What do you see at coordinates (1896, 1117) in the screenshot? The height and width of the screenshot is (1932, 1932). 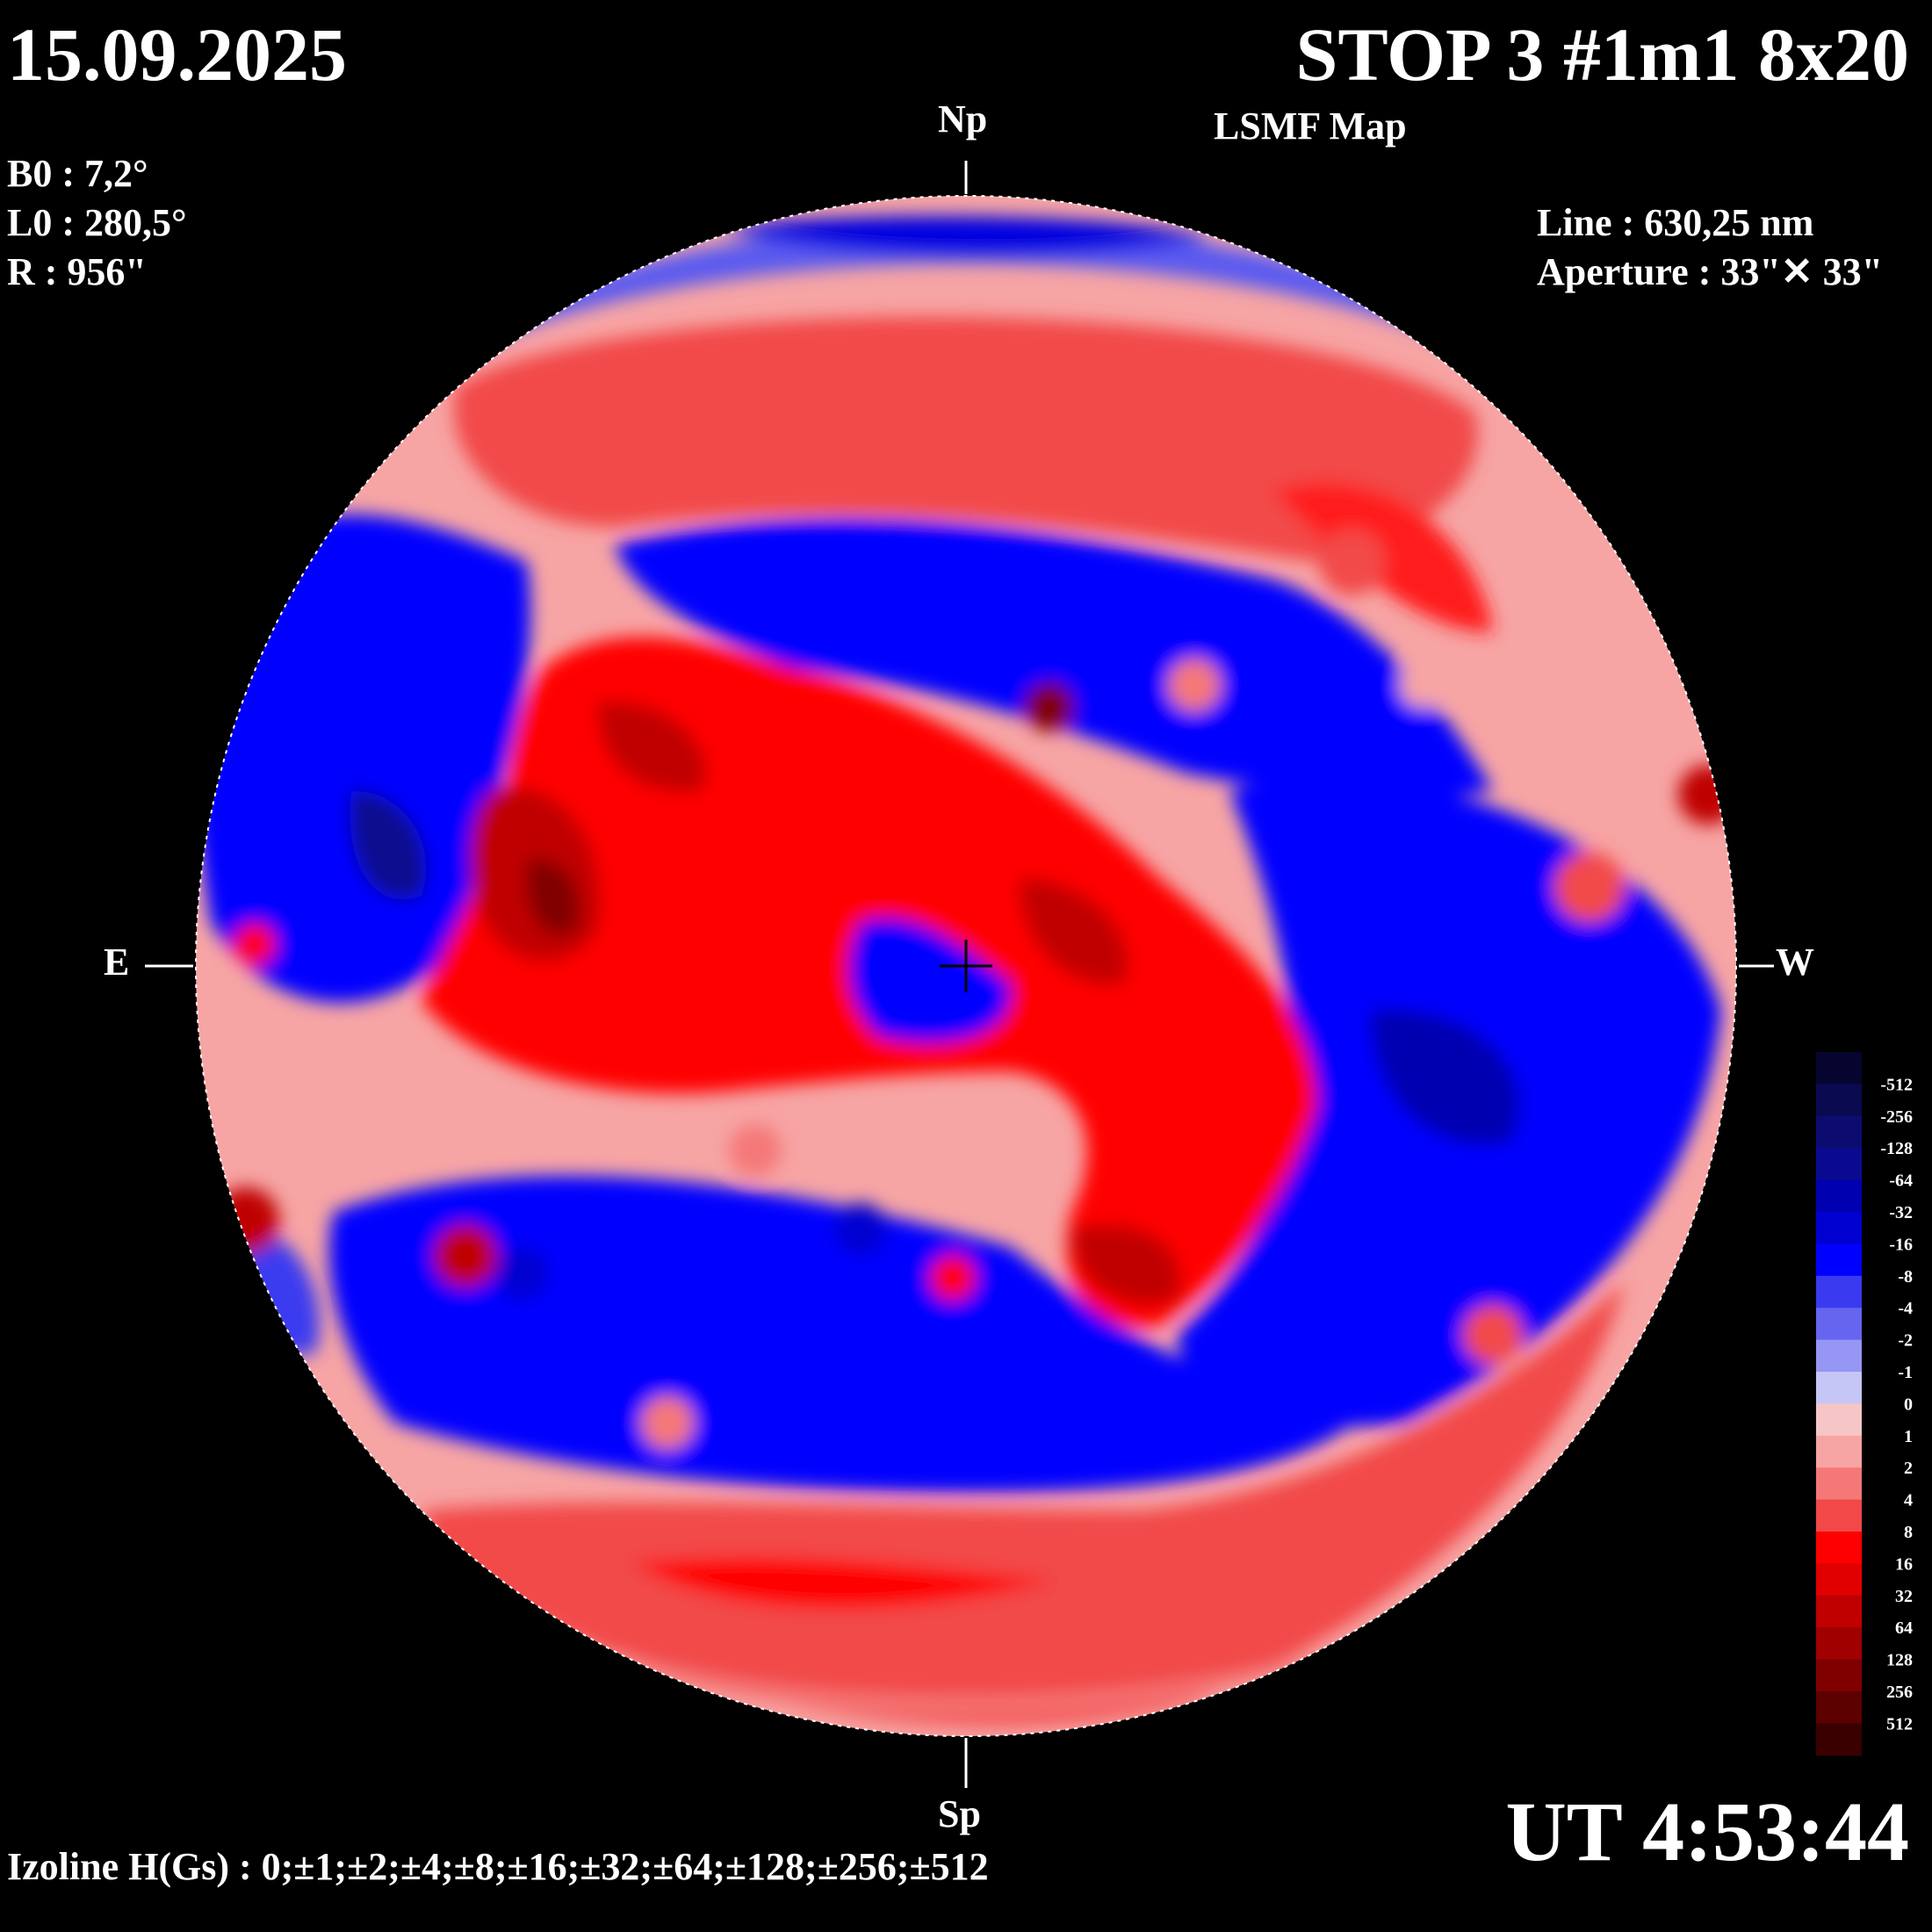 I see `legend-level-label: -256` at bounding box center [1896, 1117].